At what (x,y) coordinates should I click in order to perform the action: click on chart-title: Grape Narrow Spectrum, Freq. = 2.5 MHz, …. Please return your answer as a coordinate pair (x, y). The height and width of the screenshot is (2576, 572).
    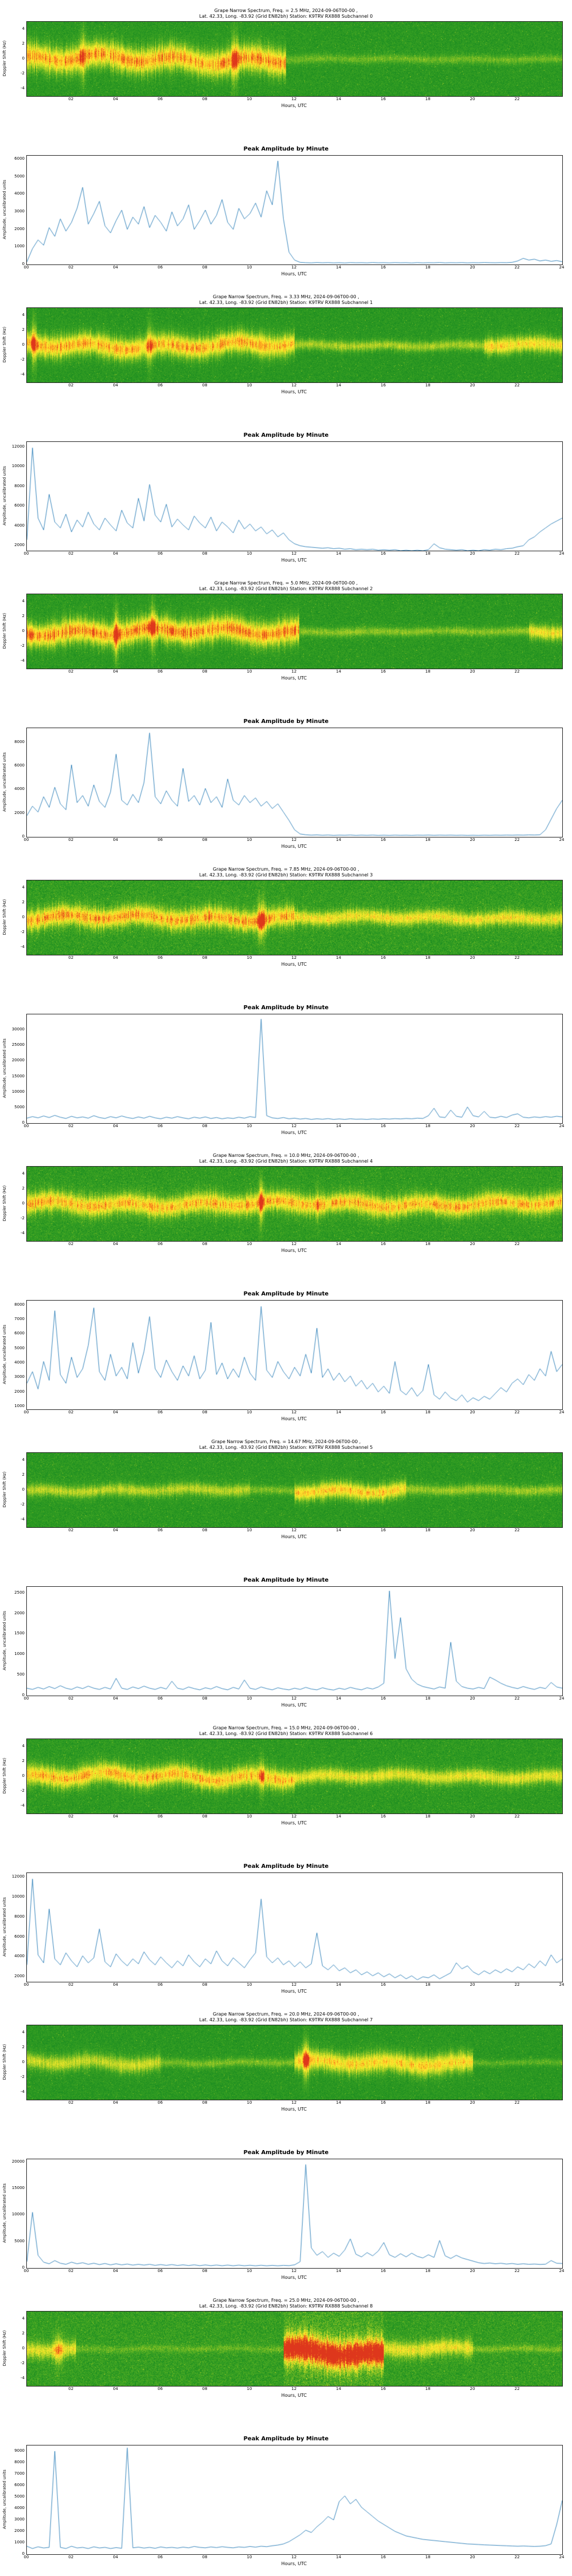
    Looking at the image, I should click on (286, 10).